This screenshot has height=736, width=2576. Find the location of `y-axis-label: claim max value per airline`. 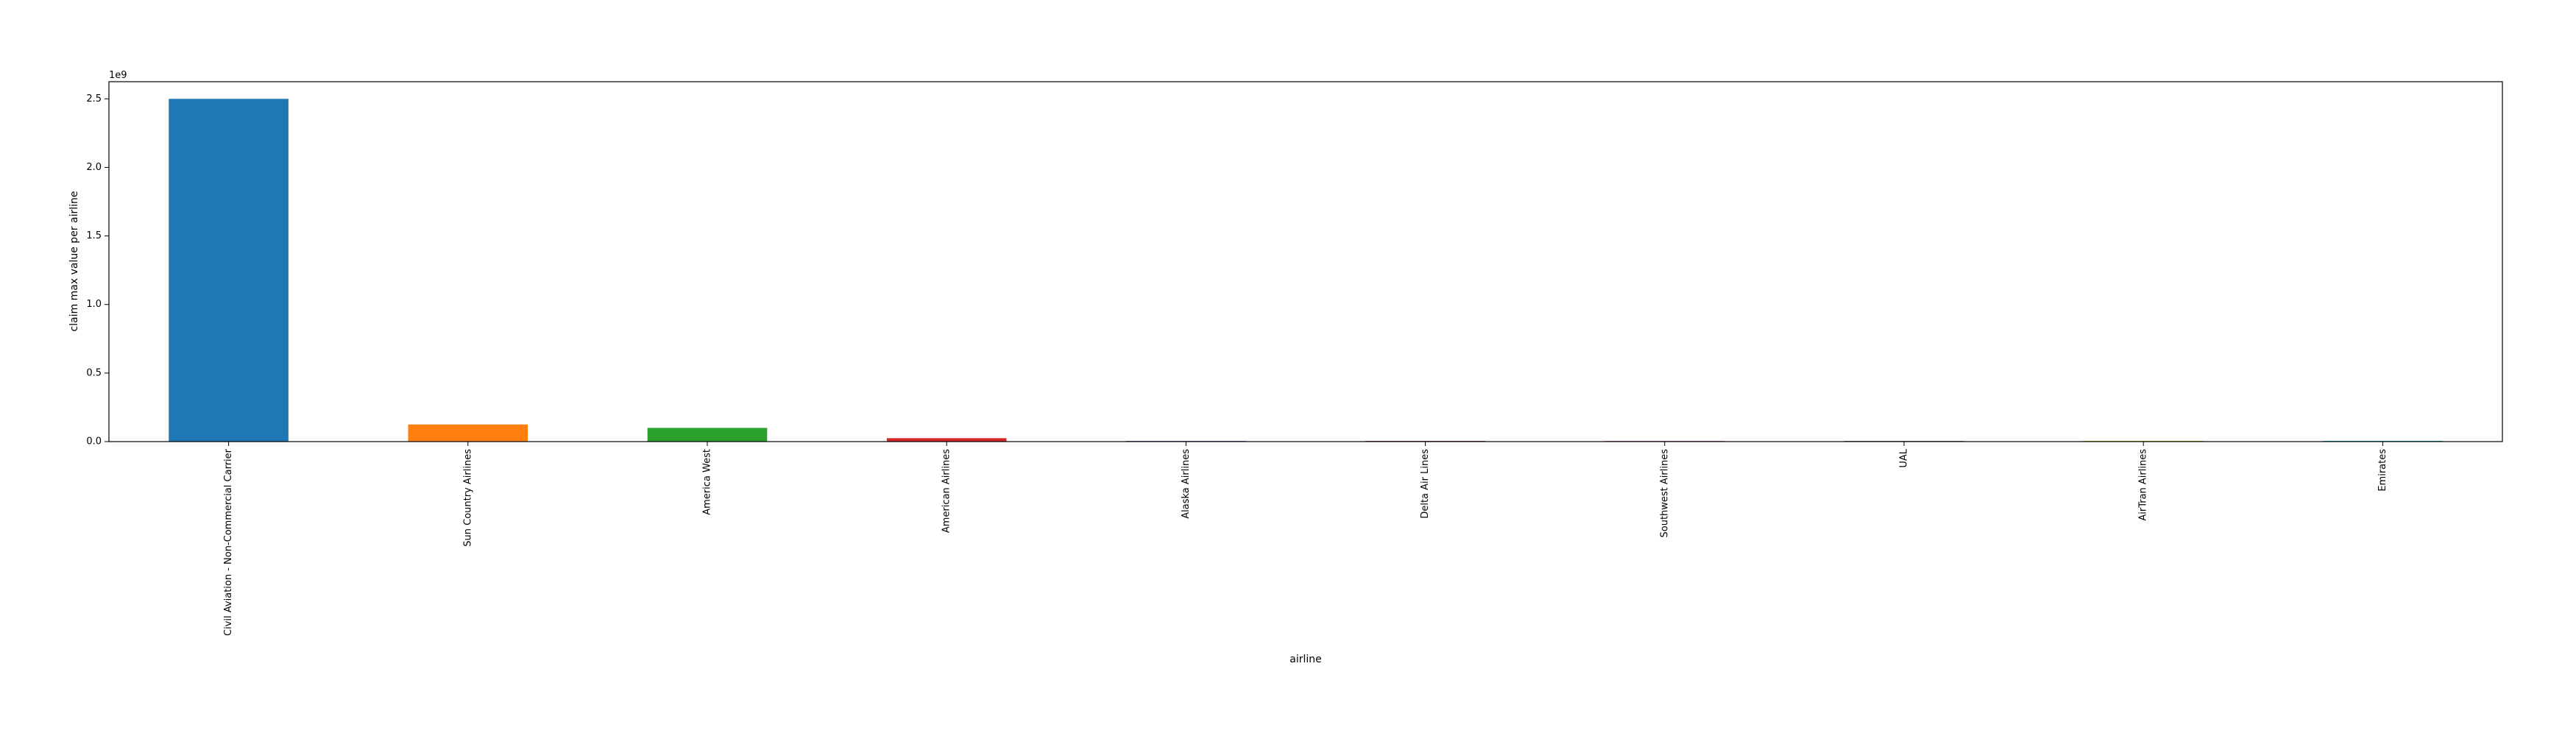

y-axis-label: claim max value per airline is located at coordinates (74, 261).